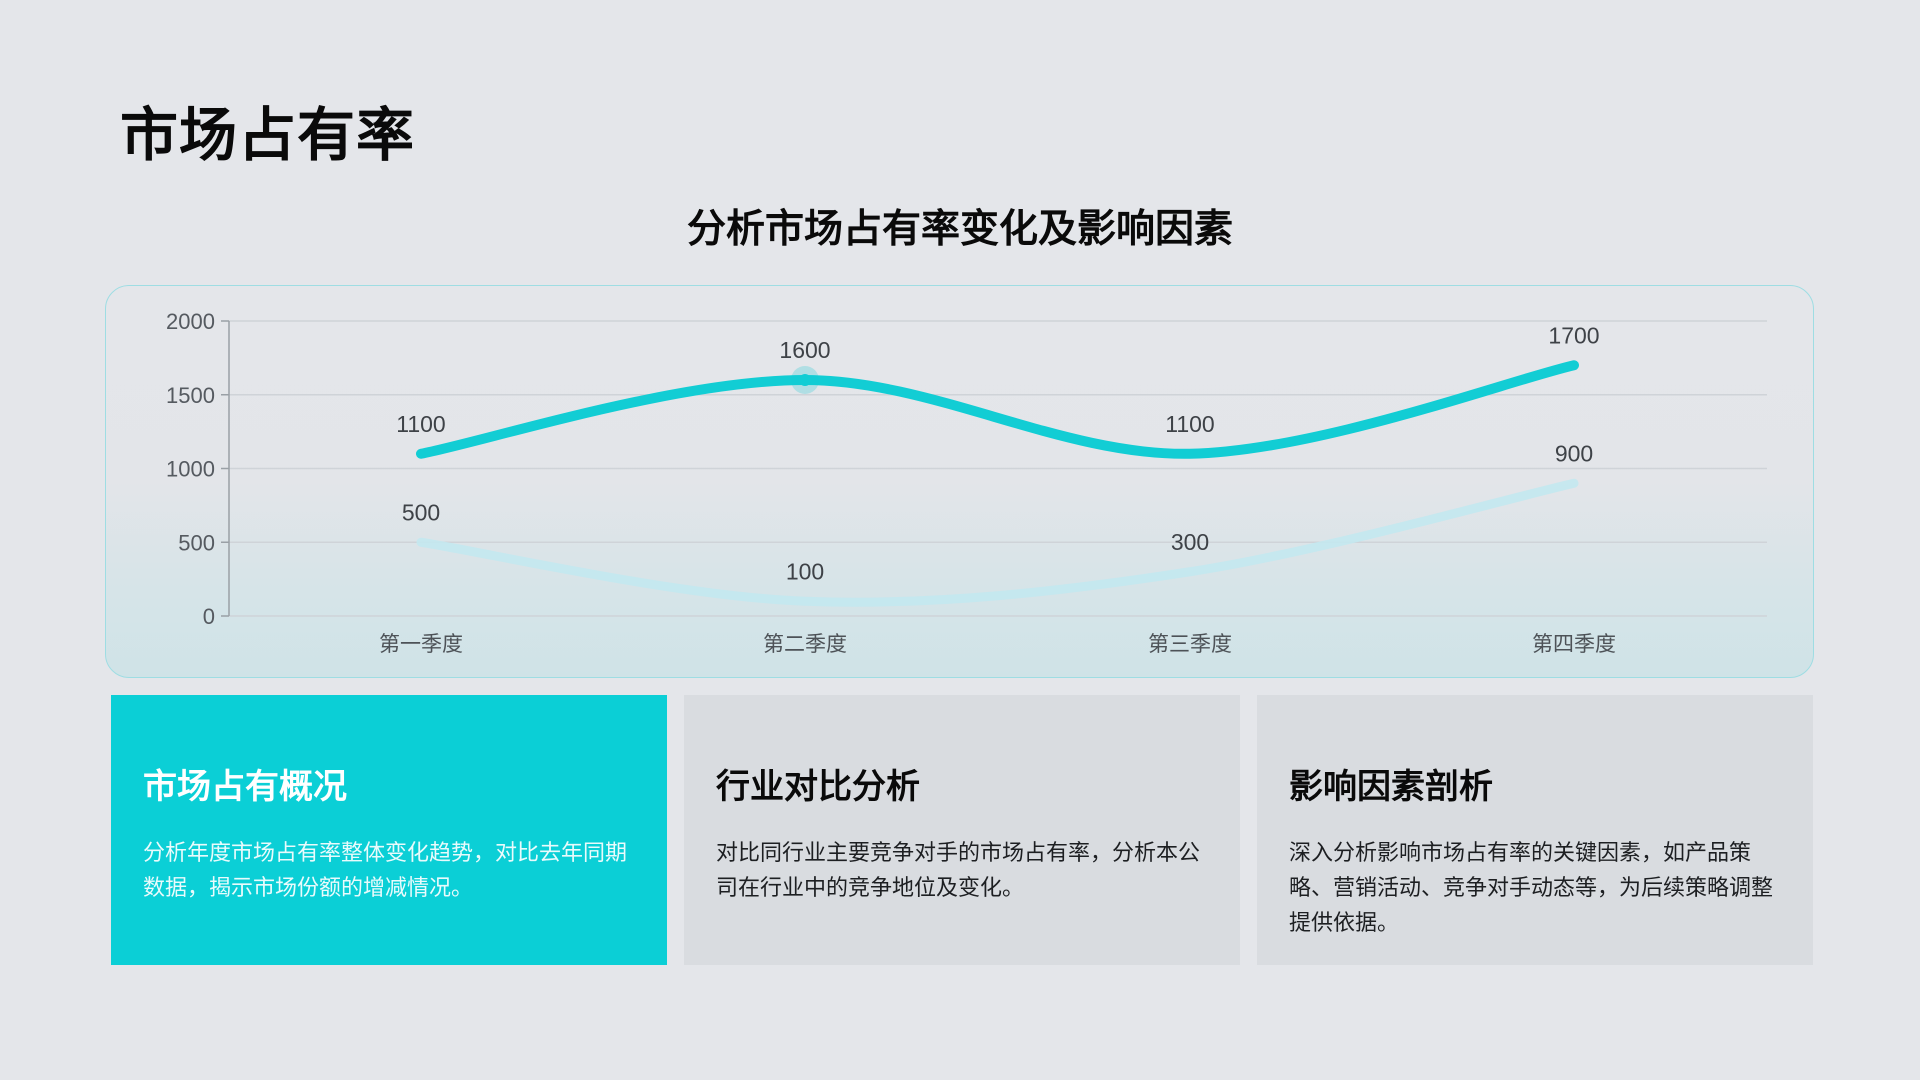 The height and width of the screenshot is (1080, 1920). What do you see at coordinates (1574, 644) in the screenshot?
I see `x-category-label: 第四季度` at bounding box center [1574, 644].